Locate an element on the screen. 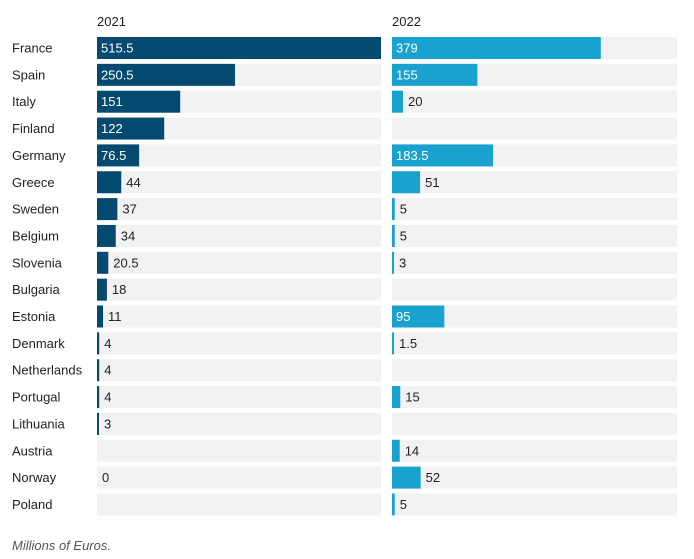  bar-track-2021-greece is located at coordinates (239, 182).